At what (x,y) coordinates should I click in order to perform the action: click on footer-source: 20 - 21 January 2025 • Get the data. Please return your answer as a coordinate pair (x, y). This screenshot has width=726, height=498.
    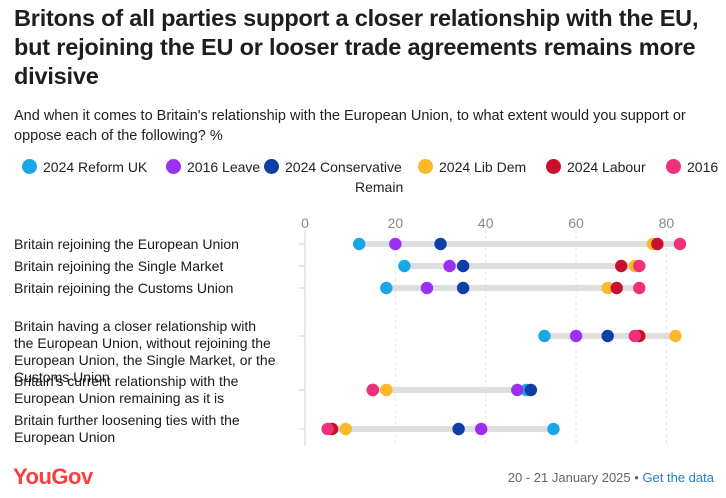
    Looking at the image, I should click on (611, 477).